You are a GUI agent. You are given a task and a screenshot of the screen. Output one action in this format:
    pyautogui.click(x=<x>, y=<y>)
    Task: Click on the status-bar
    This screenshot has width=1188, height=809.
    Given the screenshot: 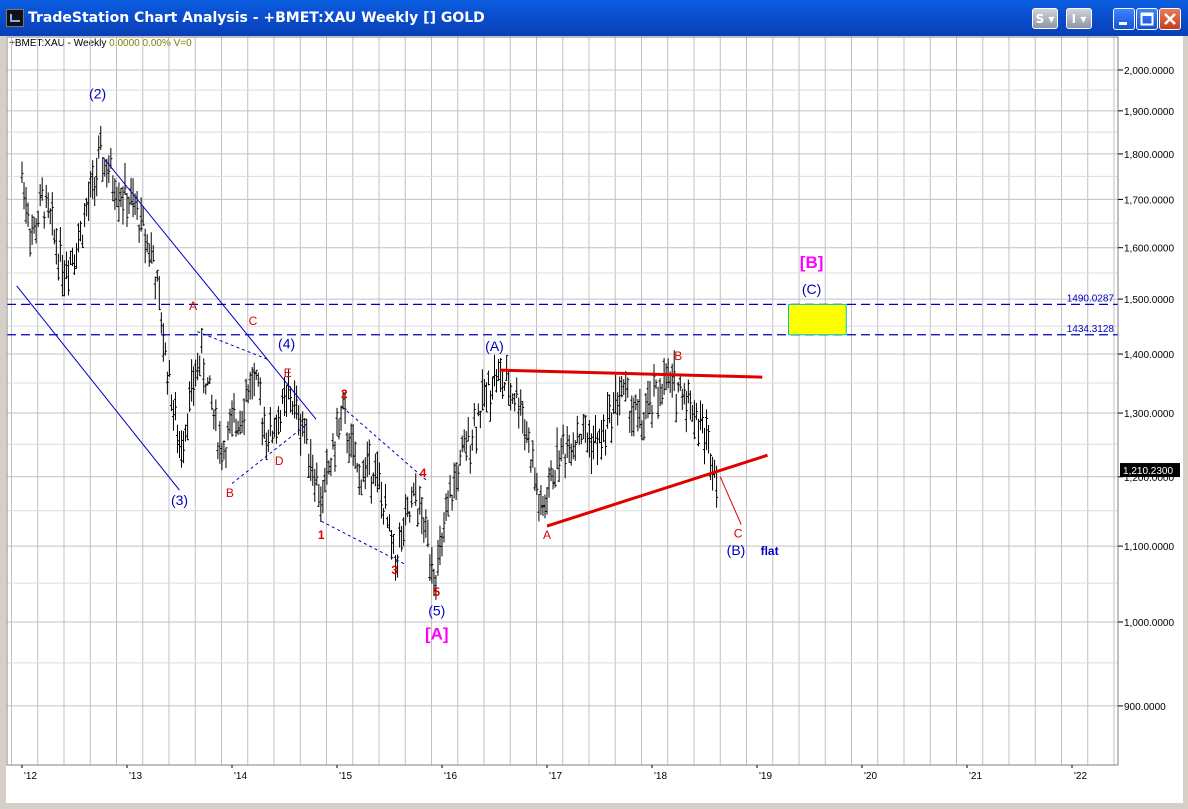 What is the action you would take?
    pyautogui.click(x=594, y=806)
    